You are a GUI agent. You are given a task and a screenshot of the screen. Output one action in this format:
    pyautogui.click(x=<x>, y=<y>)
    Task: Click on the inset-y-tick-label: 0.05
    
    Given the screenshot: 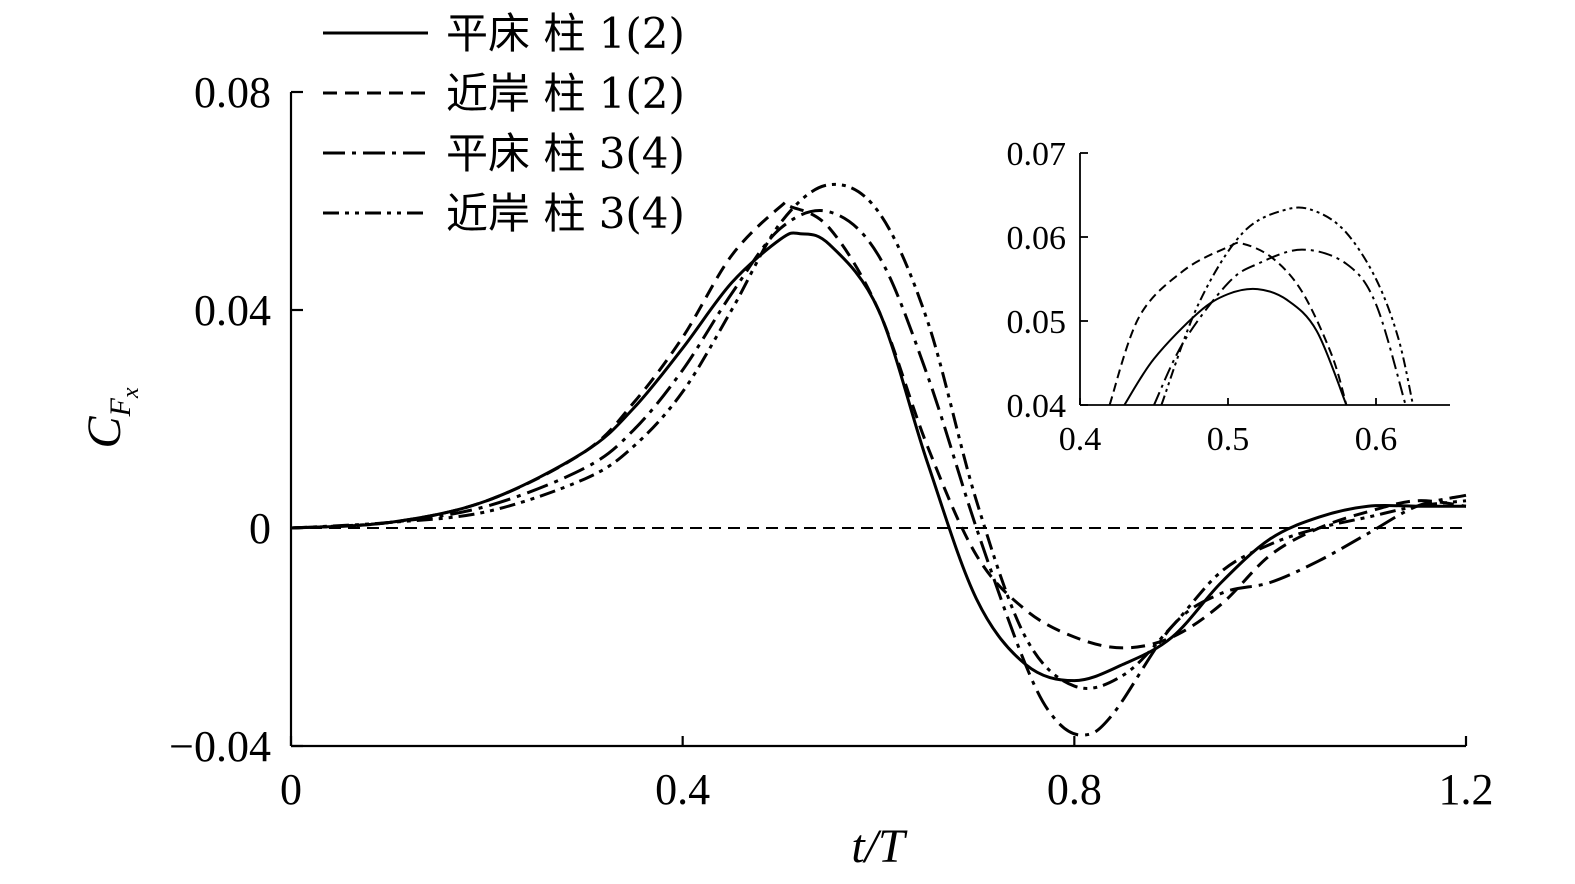 What is the action you would take?
    pyautogui.click(x=1037, y=322)
    